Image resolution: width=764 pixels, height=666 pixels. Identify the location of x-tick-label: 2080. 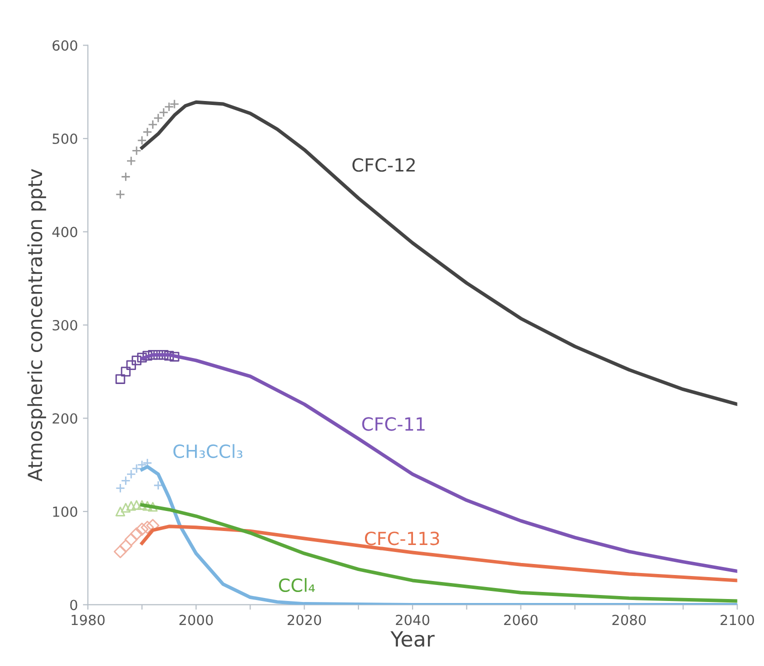
(629, 620).